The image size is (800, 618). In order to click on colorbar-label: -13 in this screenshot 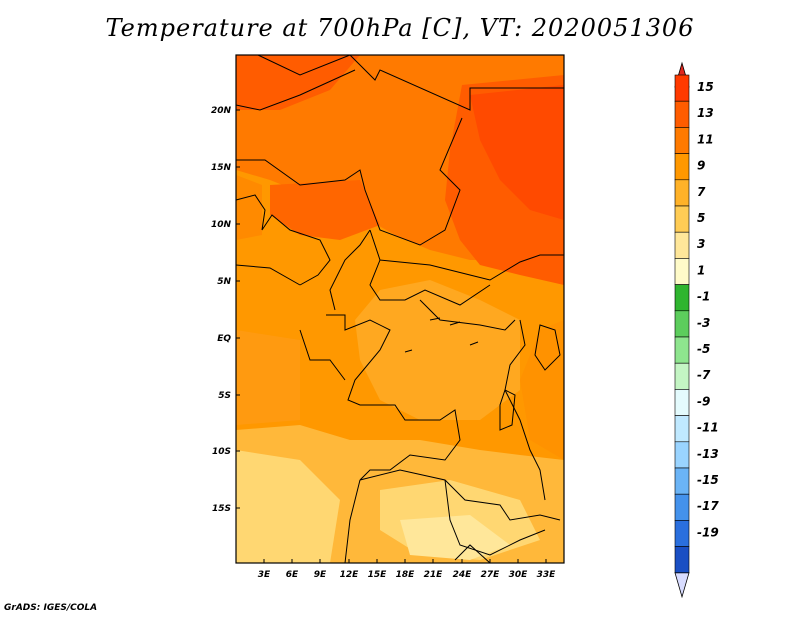, I will do `click(708, 454)`.